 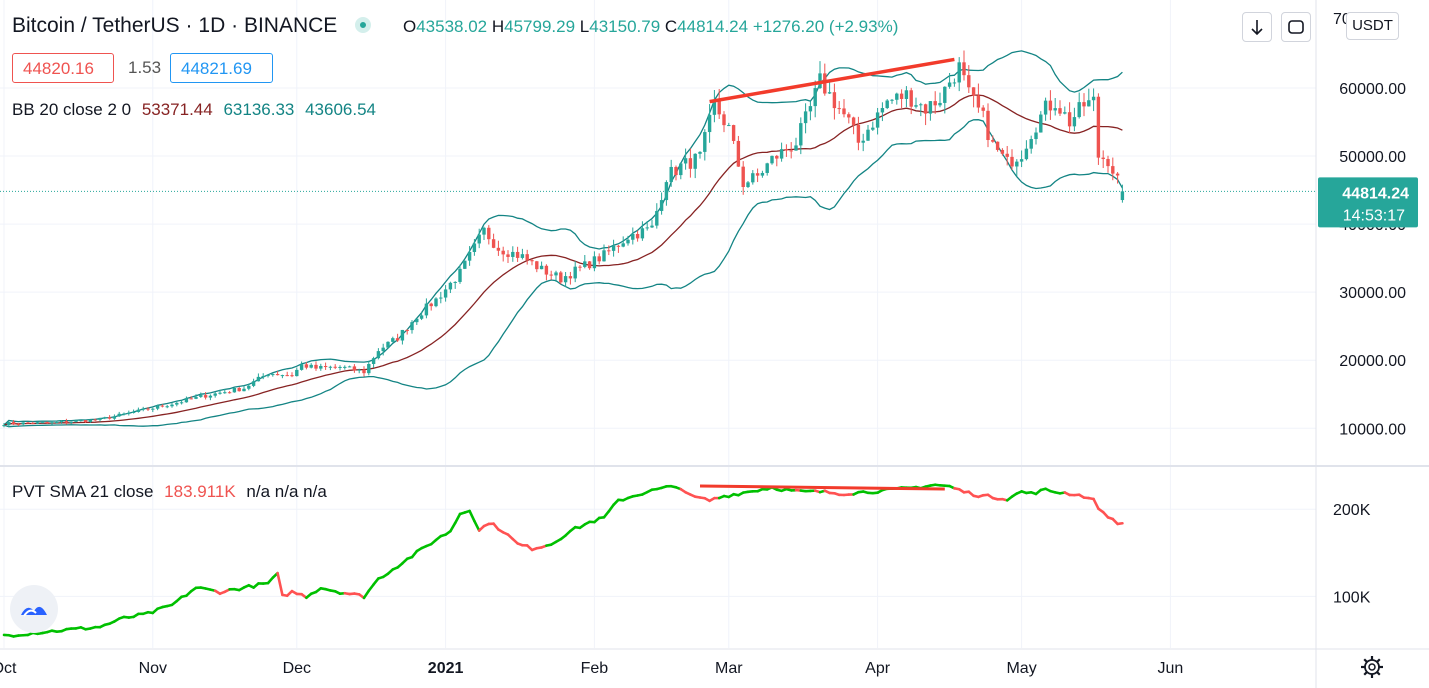 I want to click on time-tick-label: May, so click(x=1021, y=668).